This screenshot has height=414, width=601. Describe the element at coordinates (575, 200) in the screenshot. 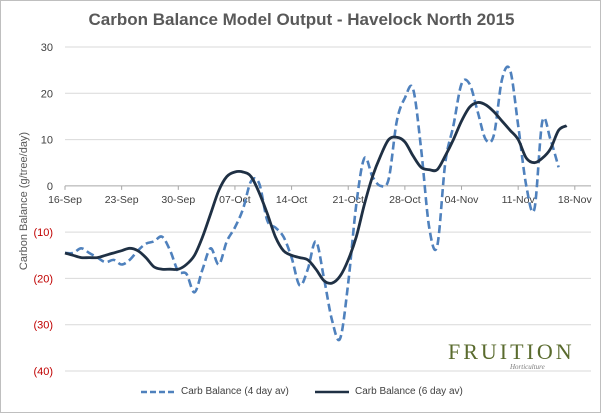

I see `x-tick-label: 18-Nov` at that location.